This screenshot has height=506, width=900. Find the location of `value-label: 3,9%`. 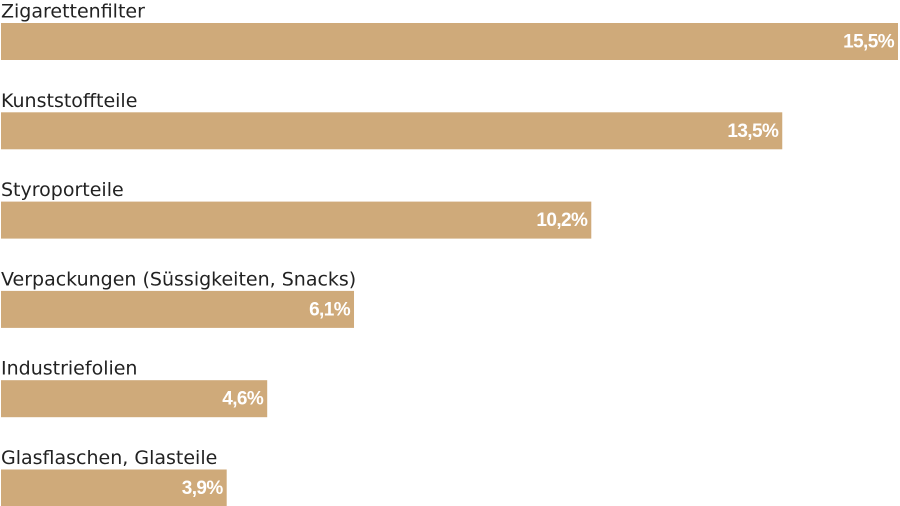

value-label: 3,9% is located at coordinates (203, 488).